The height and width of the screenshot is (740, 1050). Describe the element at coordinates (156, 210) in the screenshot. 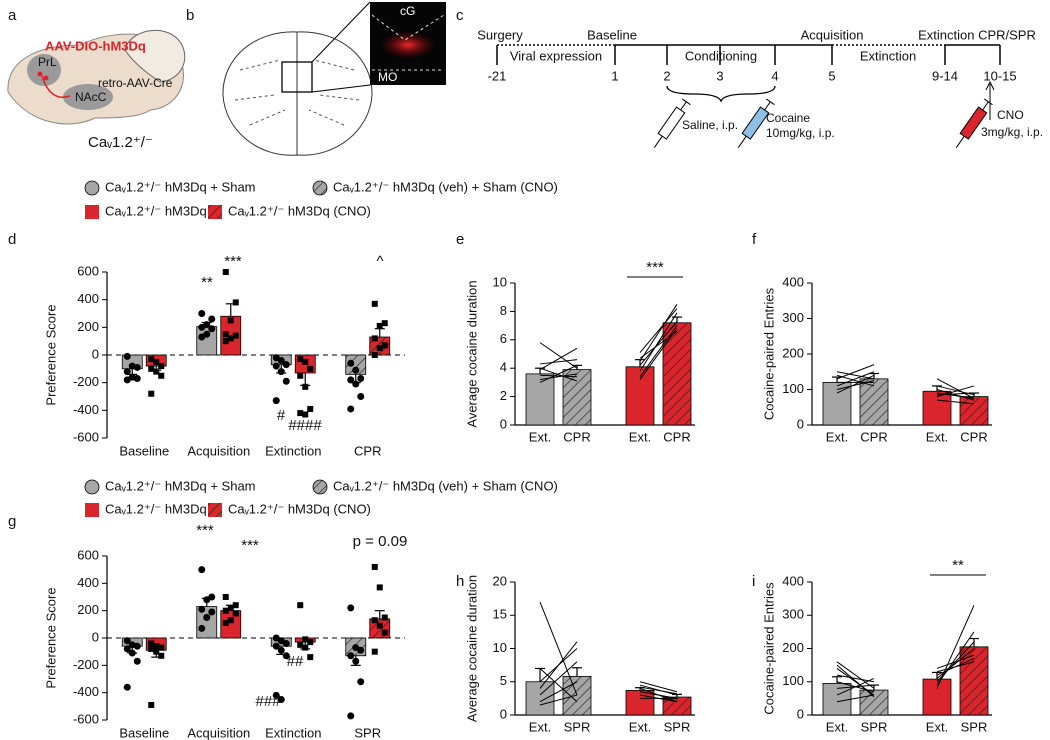

I see `legend-label: Caᵥ1.2⁺/⁻ hM3Dq` at that location.